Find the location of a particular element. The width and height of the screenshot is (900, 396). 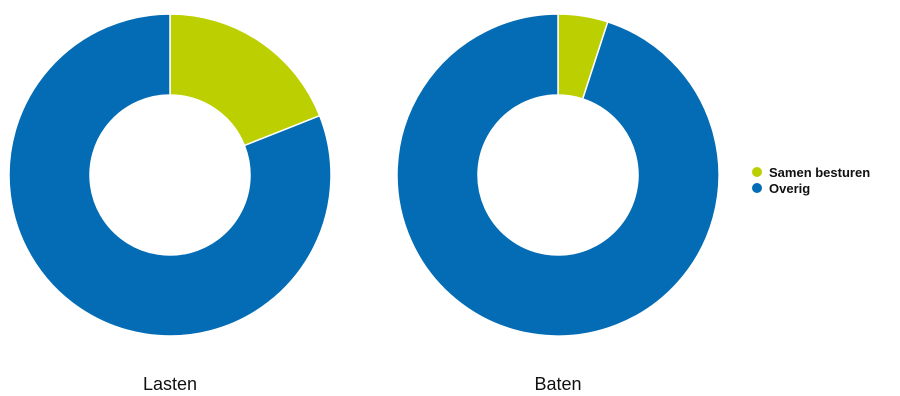

donut-slice-lasten-samen-besturen is located at coordinates (245, 80).